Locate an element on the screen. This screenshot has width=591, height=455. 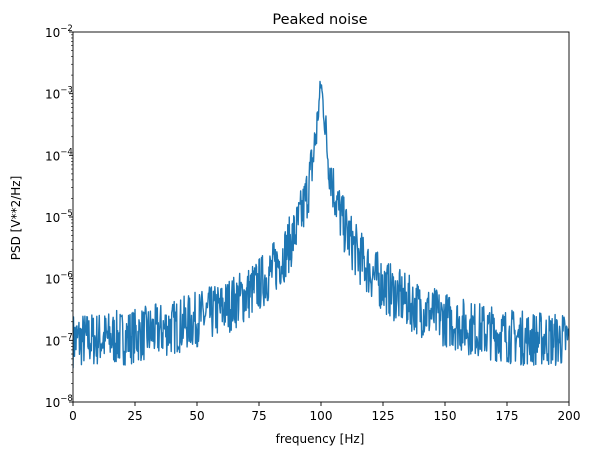
x-axis: 0 25 50 75 100 125 150 175 200 is located at coordinates (324, 412).